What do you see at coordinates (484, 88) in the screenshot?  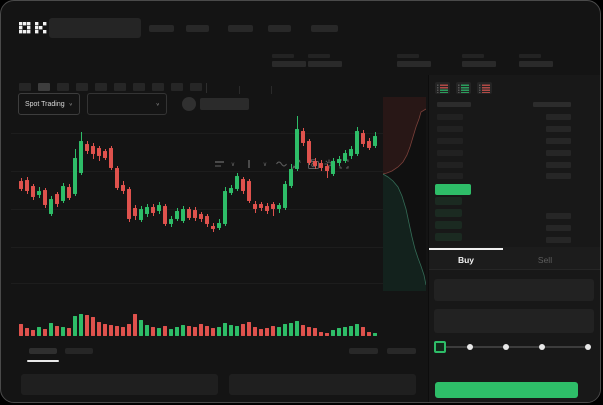 I see `orderbook-asks-only-icon` at bounding box center [484, 88].